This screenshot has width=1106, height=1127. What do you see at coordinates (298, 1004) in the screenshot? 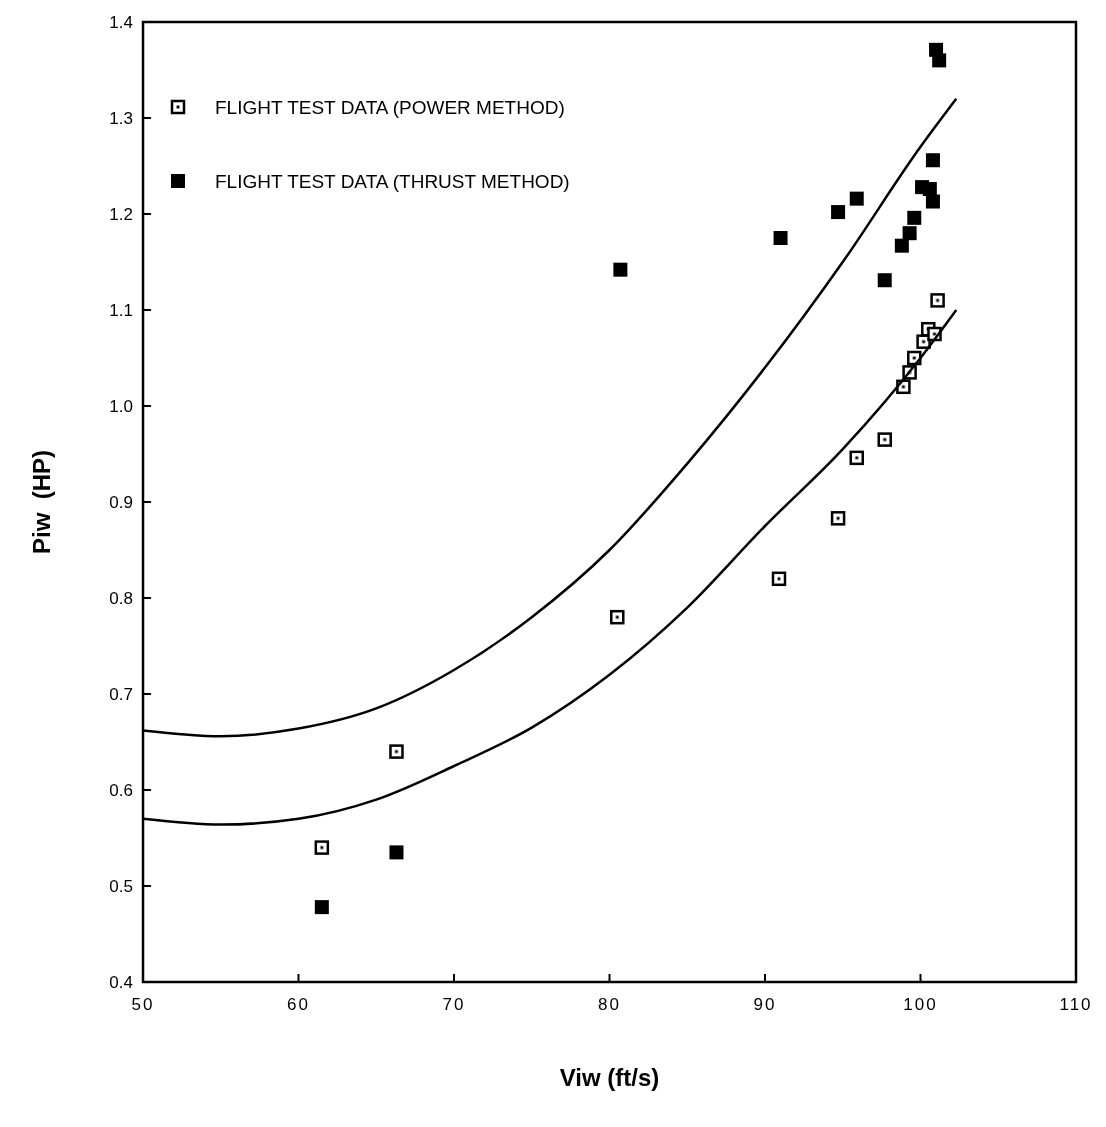
I see `x-tick-label: 60` at bounding box center [298, 1004].